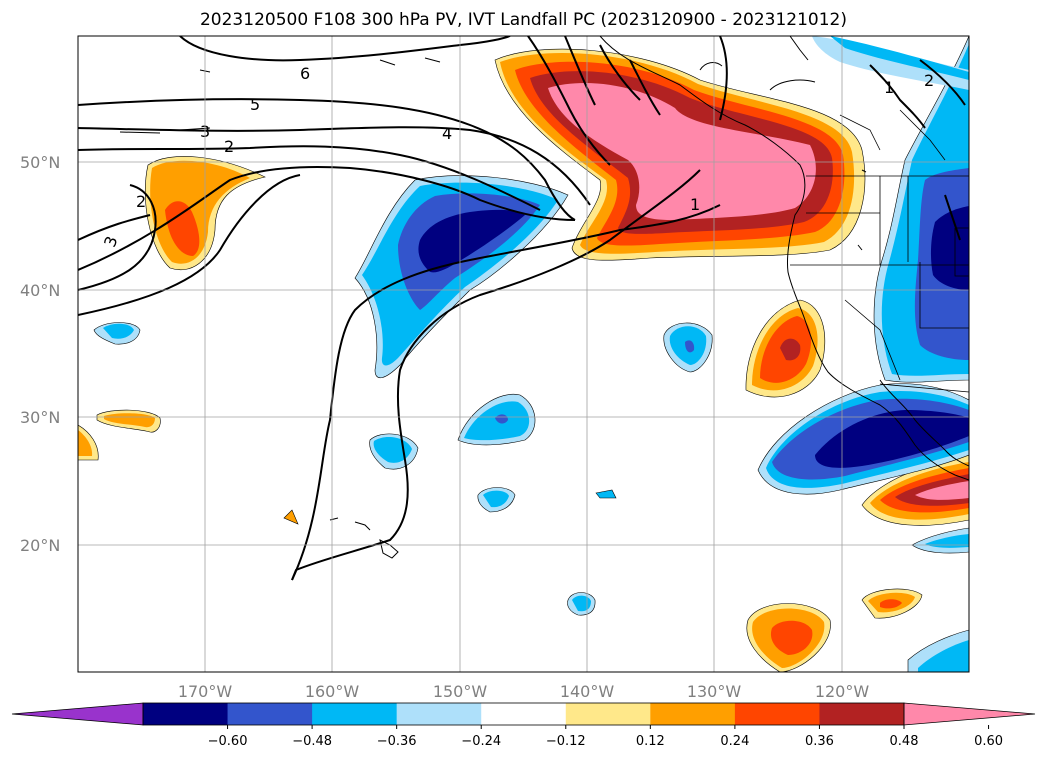 The width and height of the screenshot is (1047, 765). What do you see at coordinates (205, 691) in the screenshot?
I see `lon-label-170w: 170°W` at bounding box center [205, 691].